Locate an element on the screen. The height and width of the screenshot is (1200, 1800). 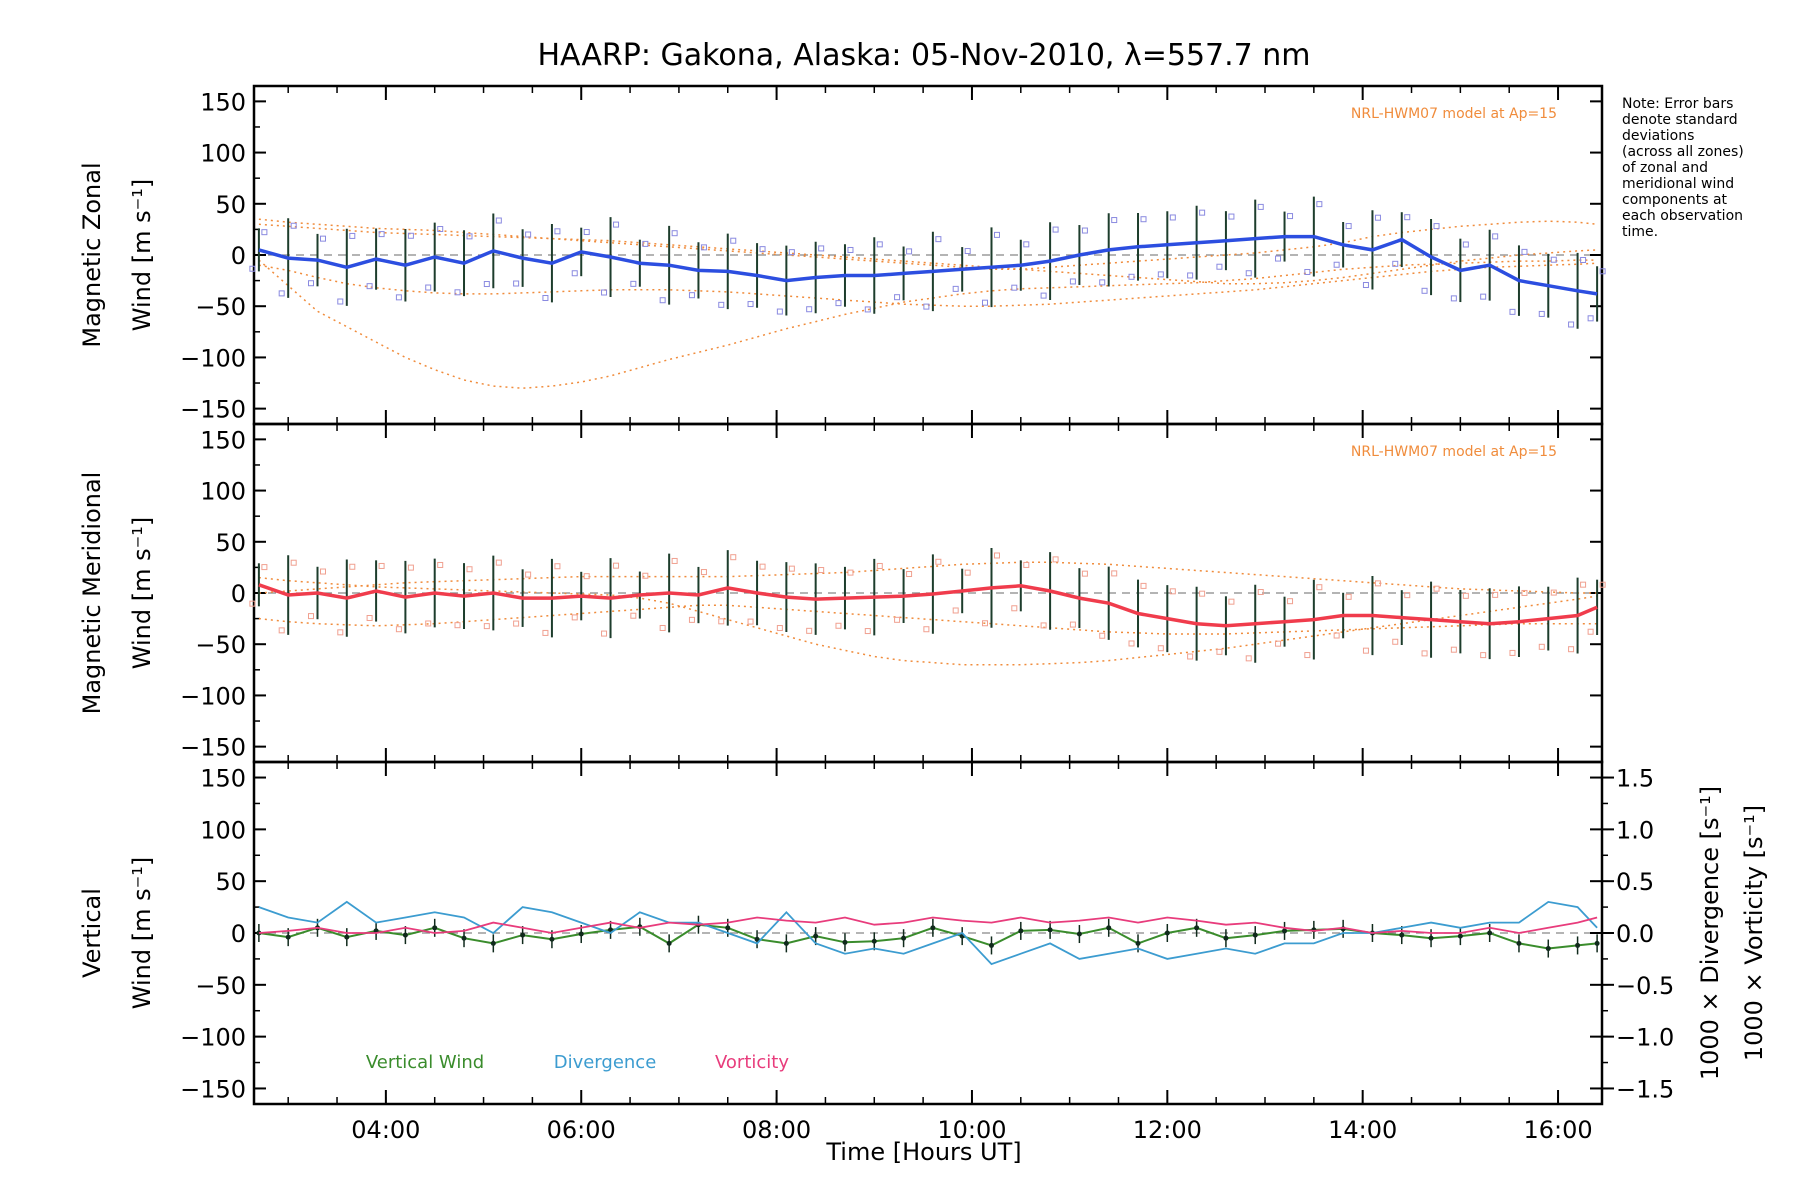
meridional-wind-line is located at coordinates (928, 605).